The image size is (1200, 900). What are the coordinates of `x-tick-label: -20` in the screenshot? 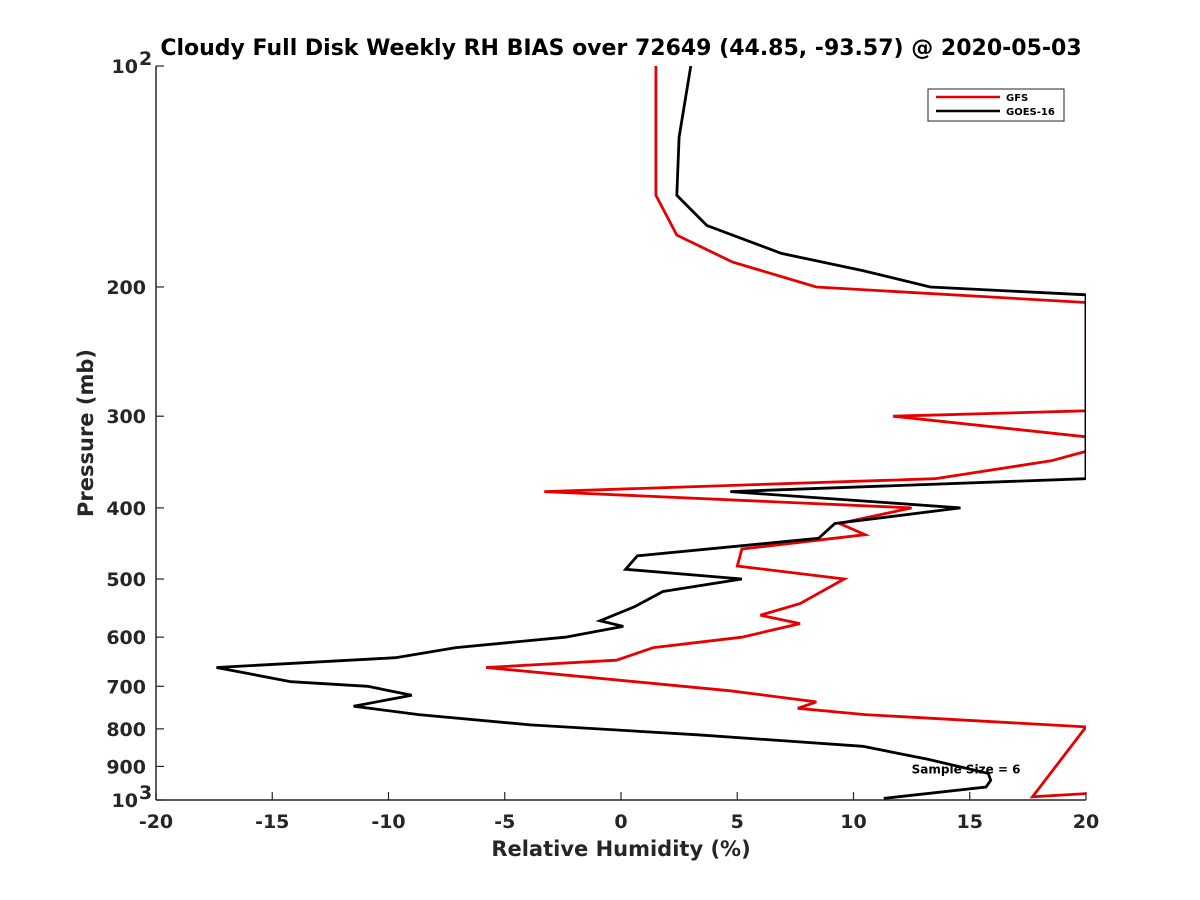 It's located at (156, 822).